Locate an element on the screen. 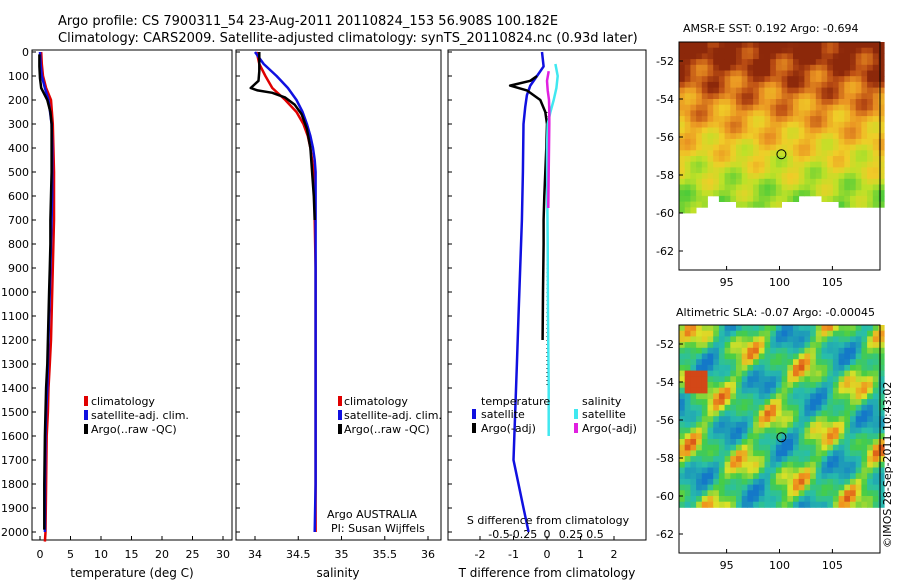 The height and width of the screenshot is (580, 900). x-tick-label: 35 is located at coordinates (342, 554).